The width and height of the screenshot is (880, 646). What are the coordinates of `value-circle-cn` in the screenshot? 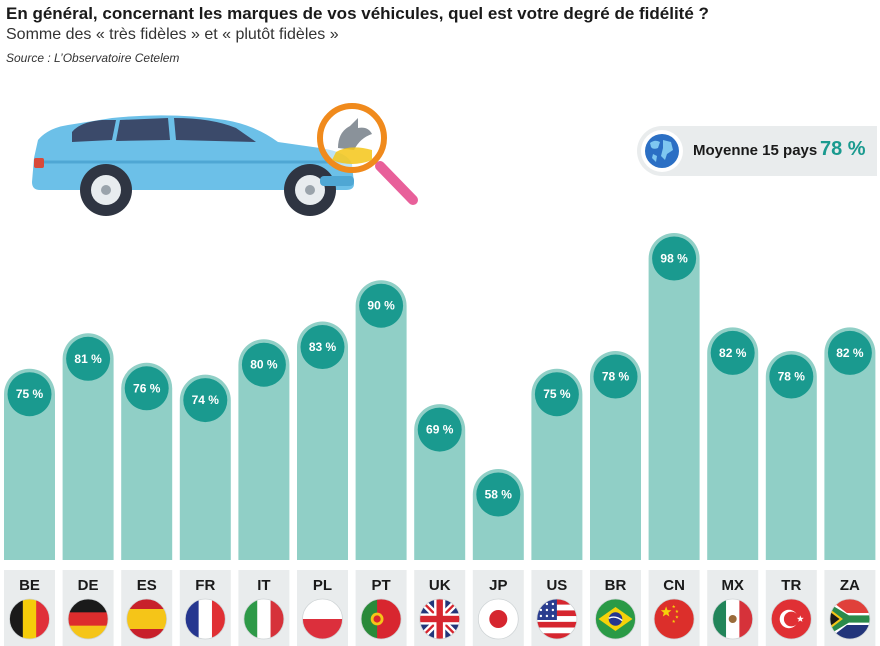 It's located at (674, 258).